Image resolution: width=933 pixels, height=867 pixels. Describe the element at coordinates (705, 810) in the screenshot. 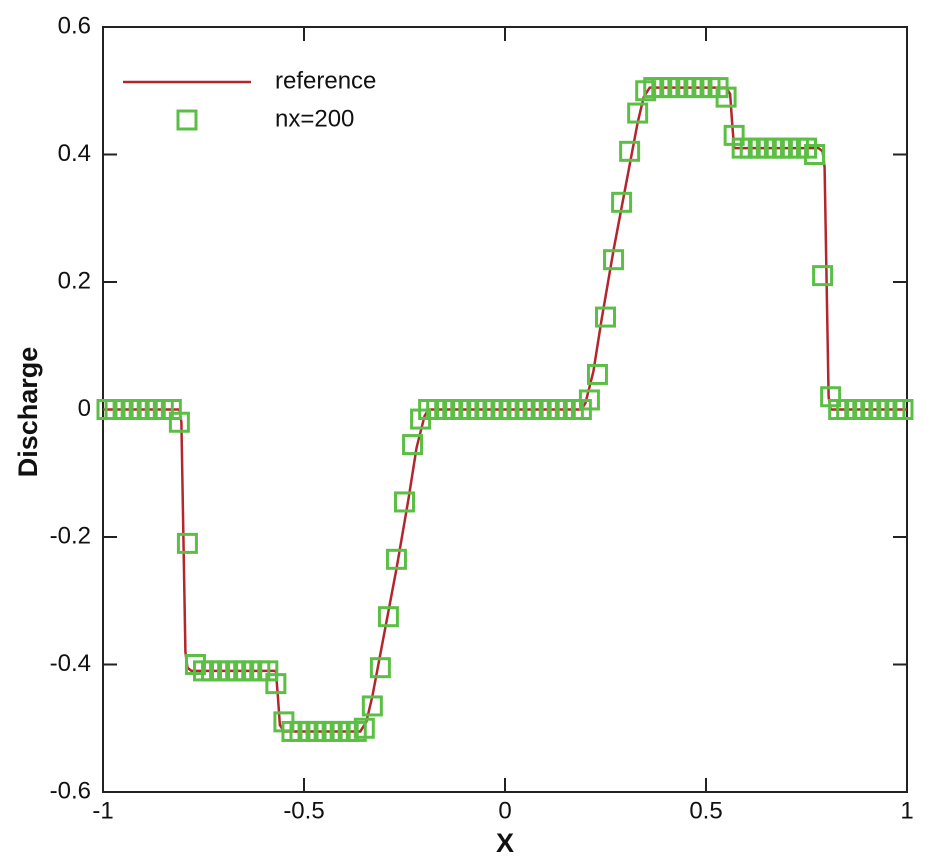

I see `x-tick-label: 0.5` at that location.